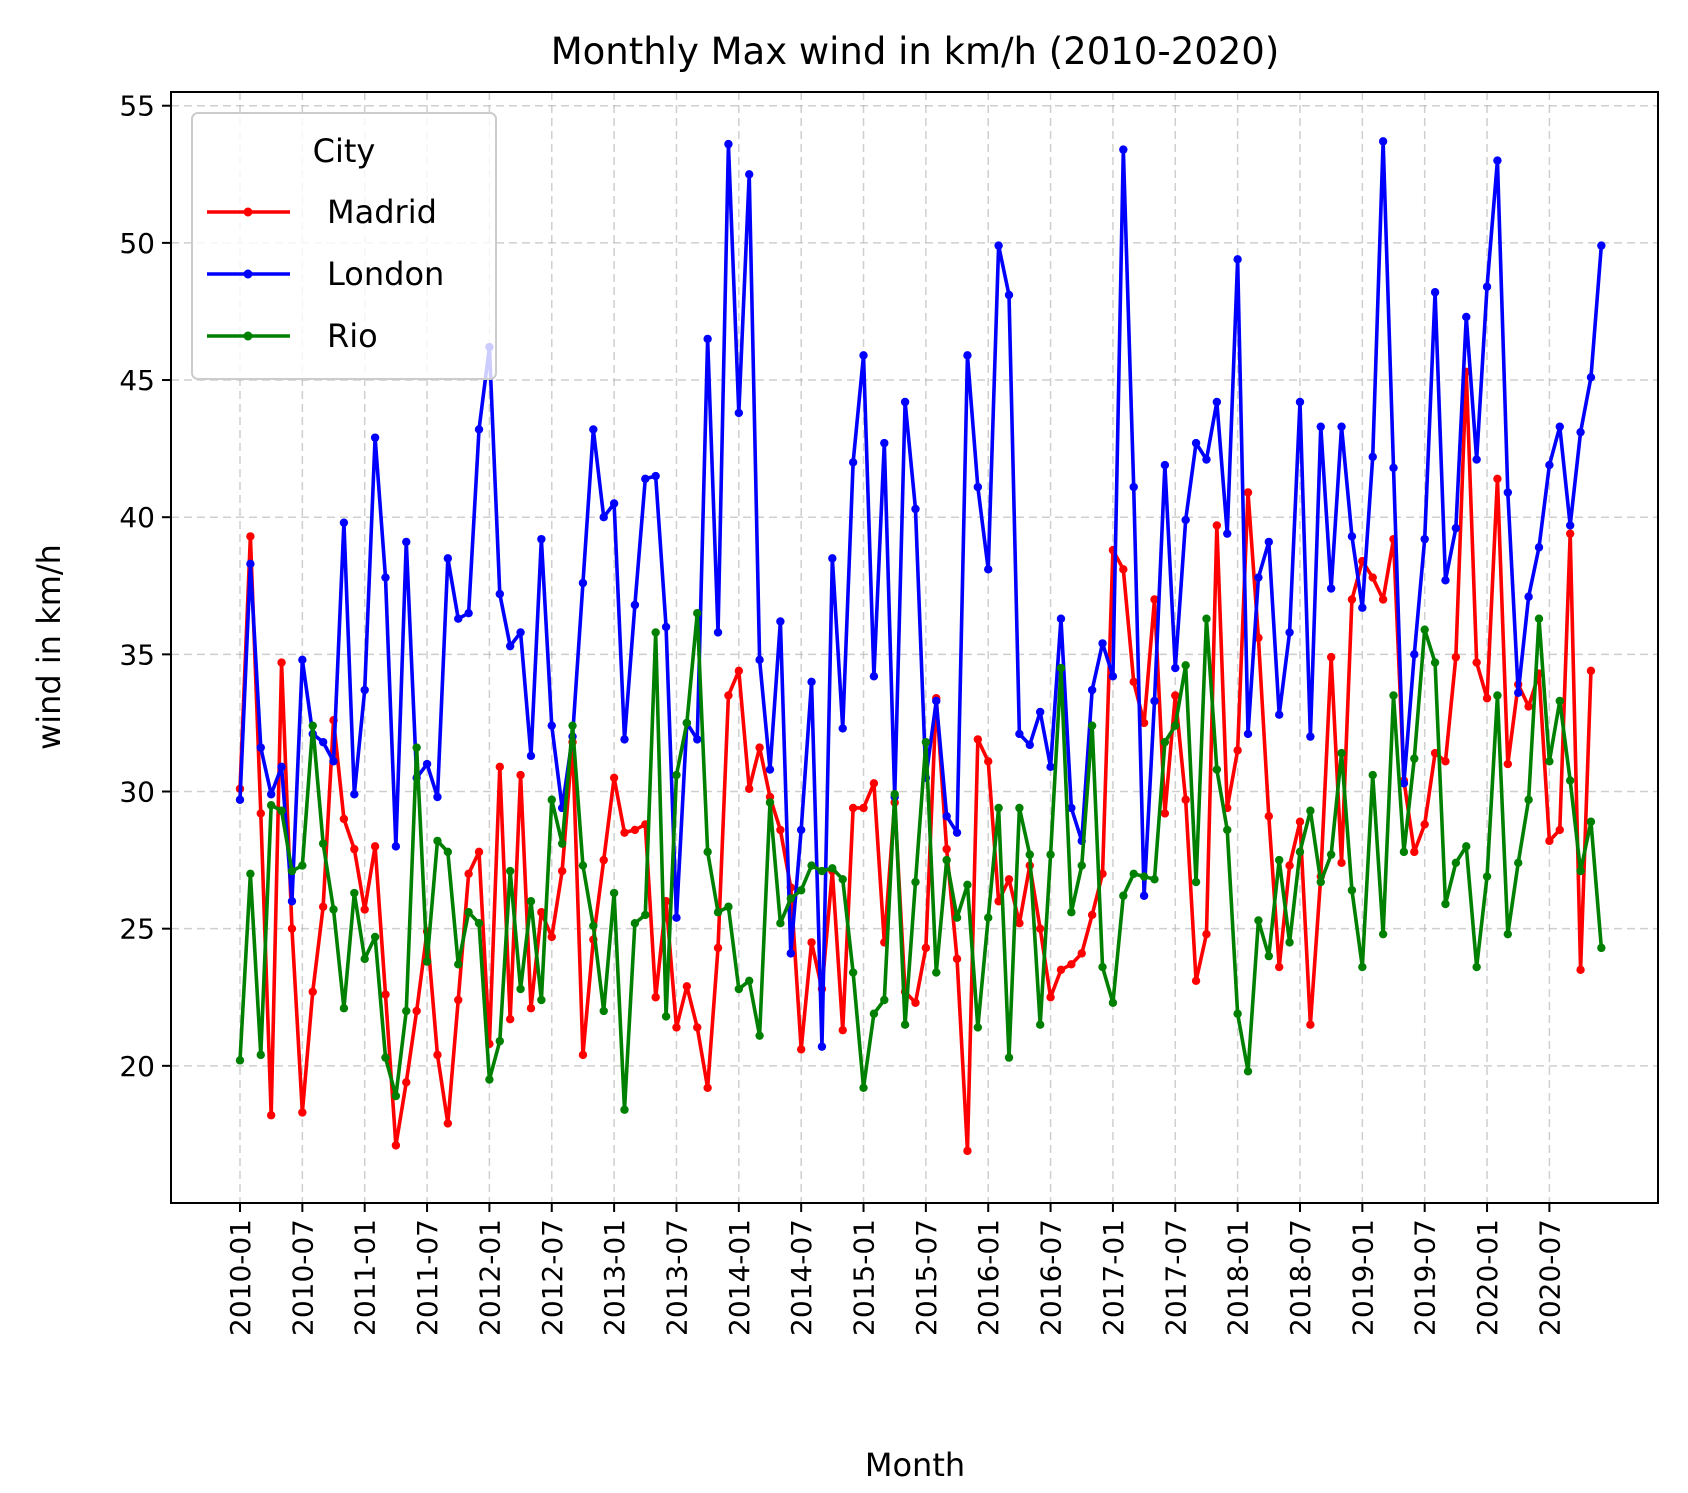  What do you see at coordinates (385, 274) in the screenshot?
I see `legend-label-london: London` at bounding box center [385, 274].